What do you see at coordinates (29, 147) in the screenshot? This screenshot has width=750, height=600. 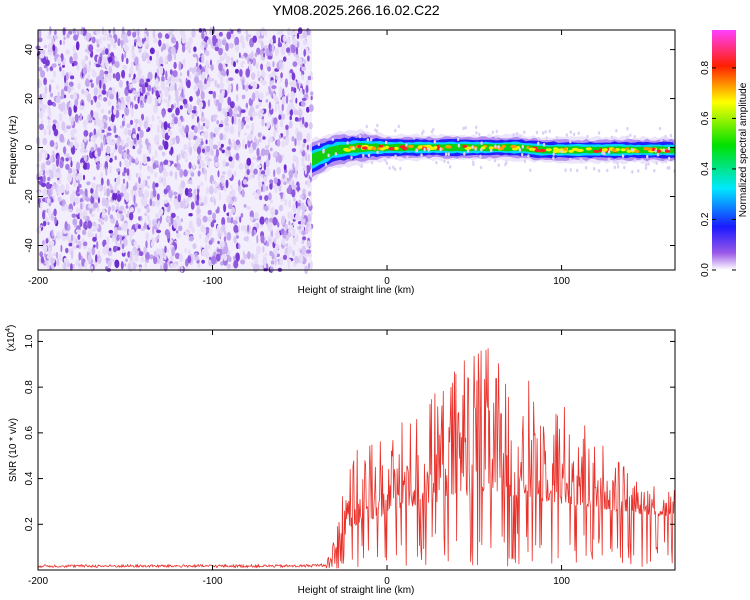 I see `y-tick-label: 0` at bounding box center [29, 147].